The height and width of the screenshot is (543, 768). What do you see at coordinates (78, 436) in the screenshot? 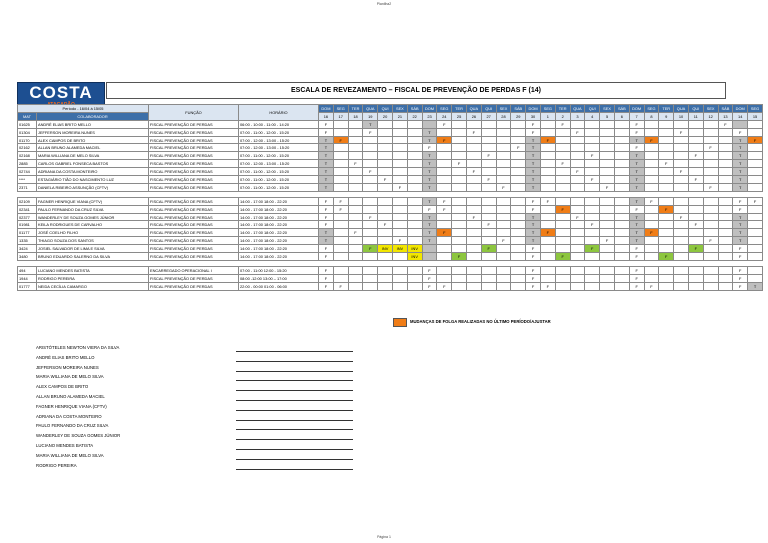
I see `signature-name: WANDERLEY DE SOUZA GOMES JÚNIOR` at bounding box center [78, 436].